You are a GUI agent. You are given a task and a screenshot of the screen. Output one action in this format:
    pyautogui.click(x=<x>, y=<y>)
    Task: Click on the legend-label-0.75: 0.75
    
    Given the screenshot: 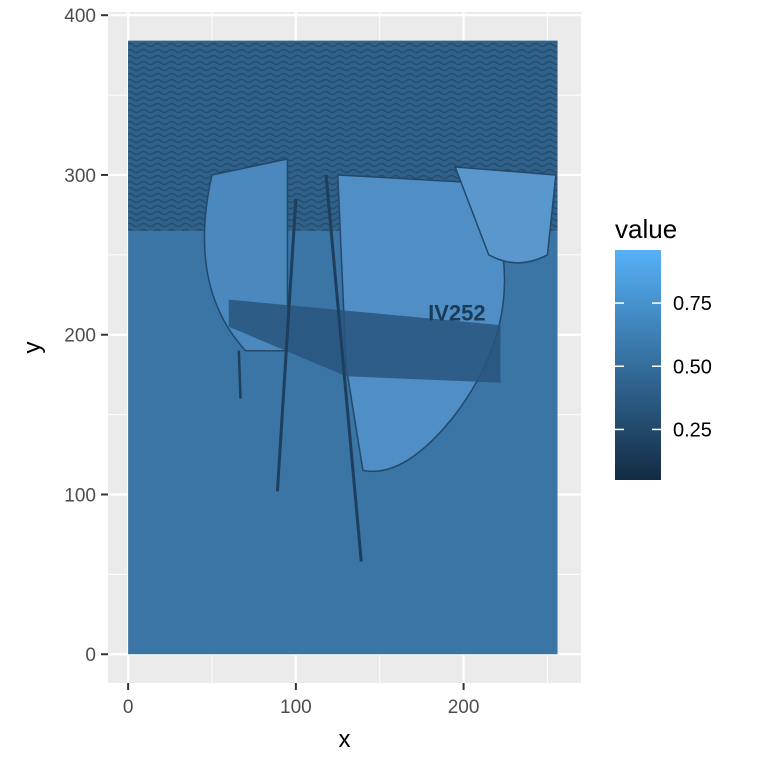 What is the action you would take?
    pyautogui.click(x=692, y=304)
    